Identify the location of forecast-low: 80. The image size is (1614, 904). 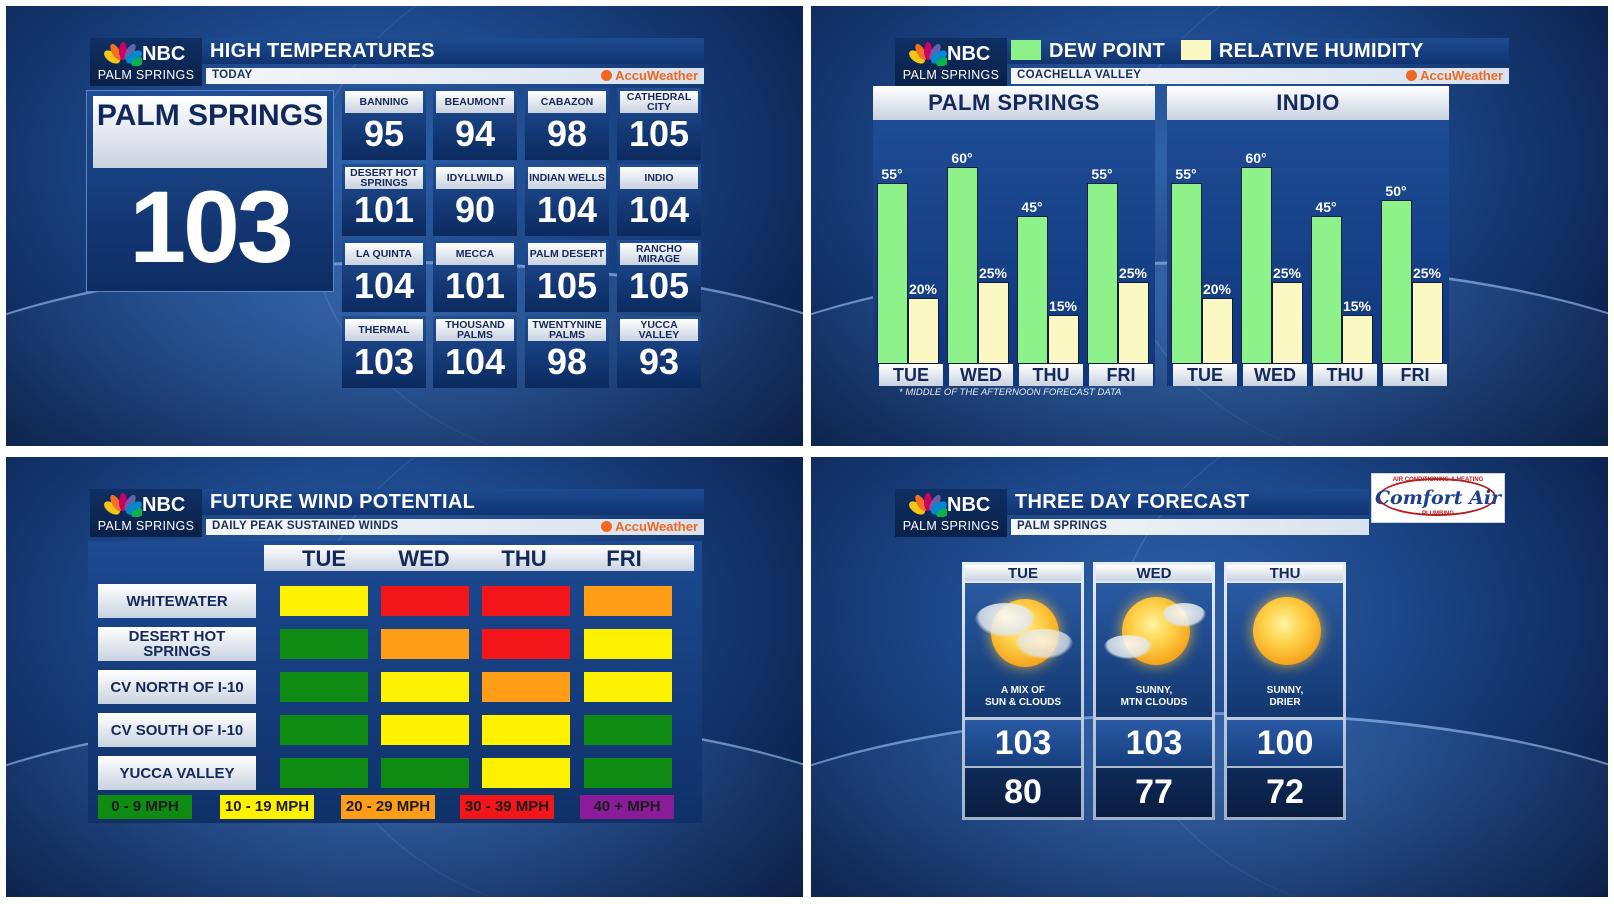
(1023, 792).